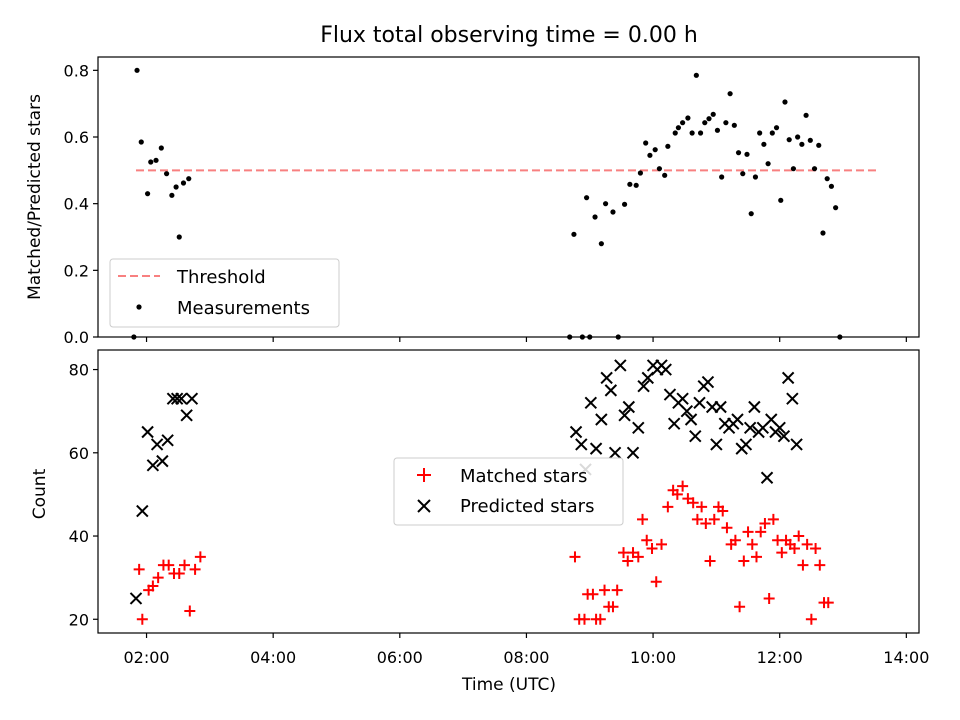 The width and height of the screenshot is (960, 720). What do you see at coordinates (224, 293) in the screenshot?
I see `top-legend-box` at bounding box center [224, 293].